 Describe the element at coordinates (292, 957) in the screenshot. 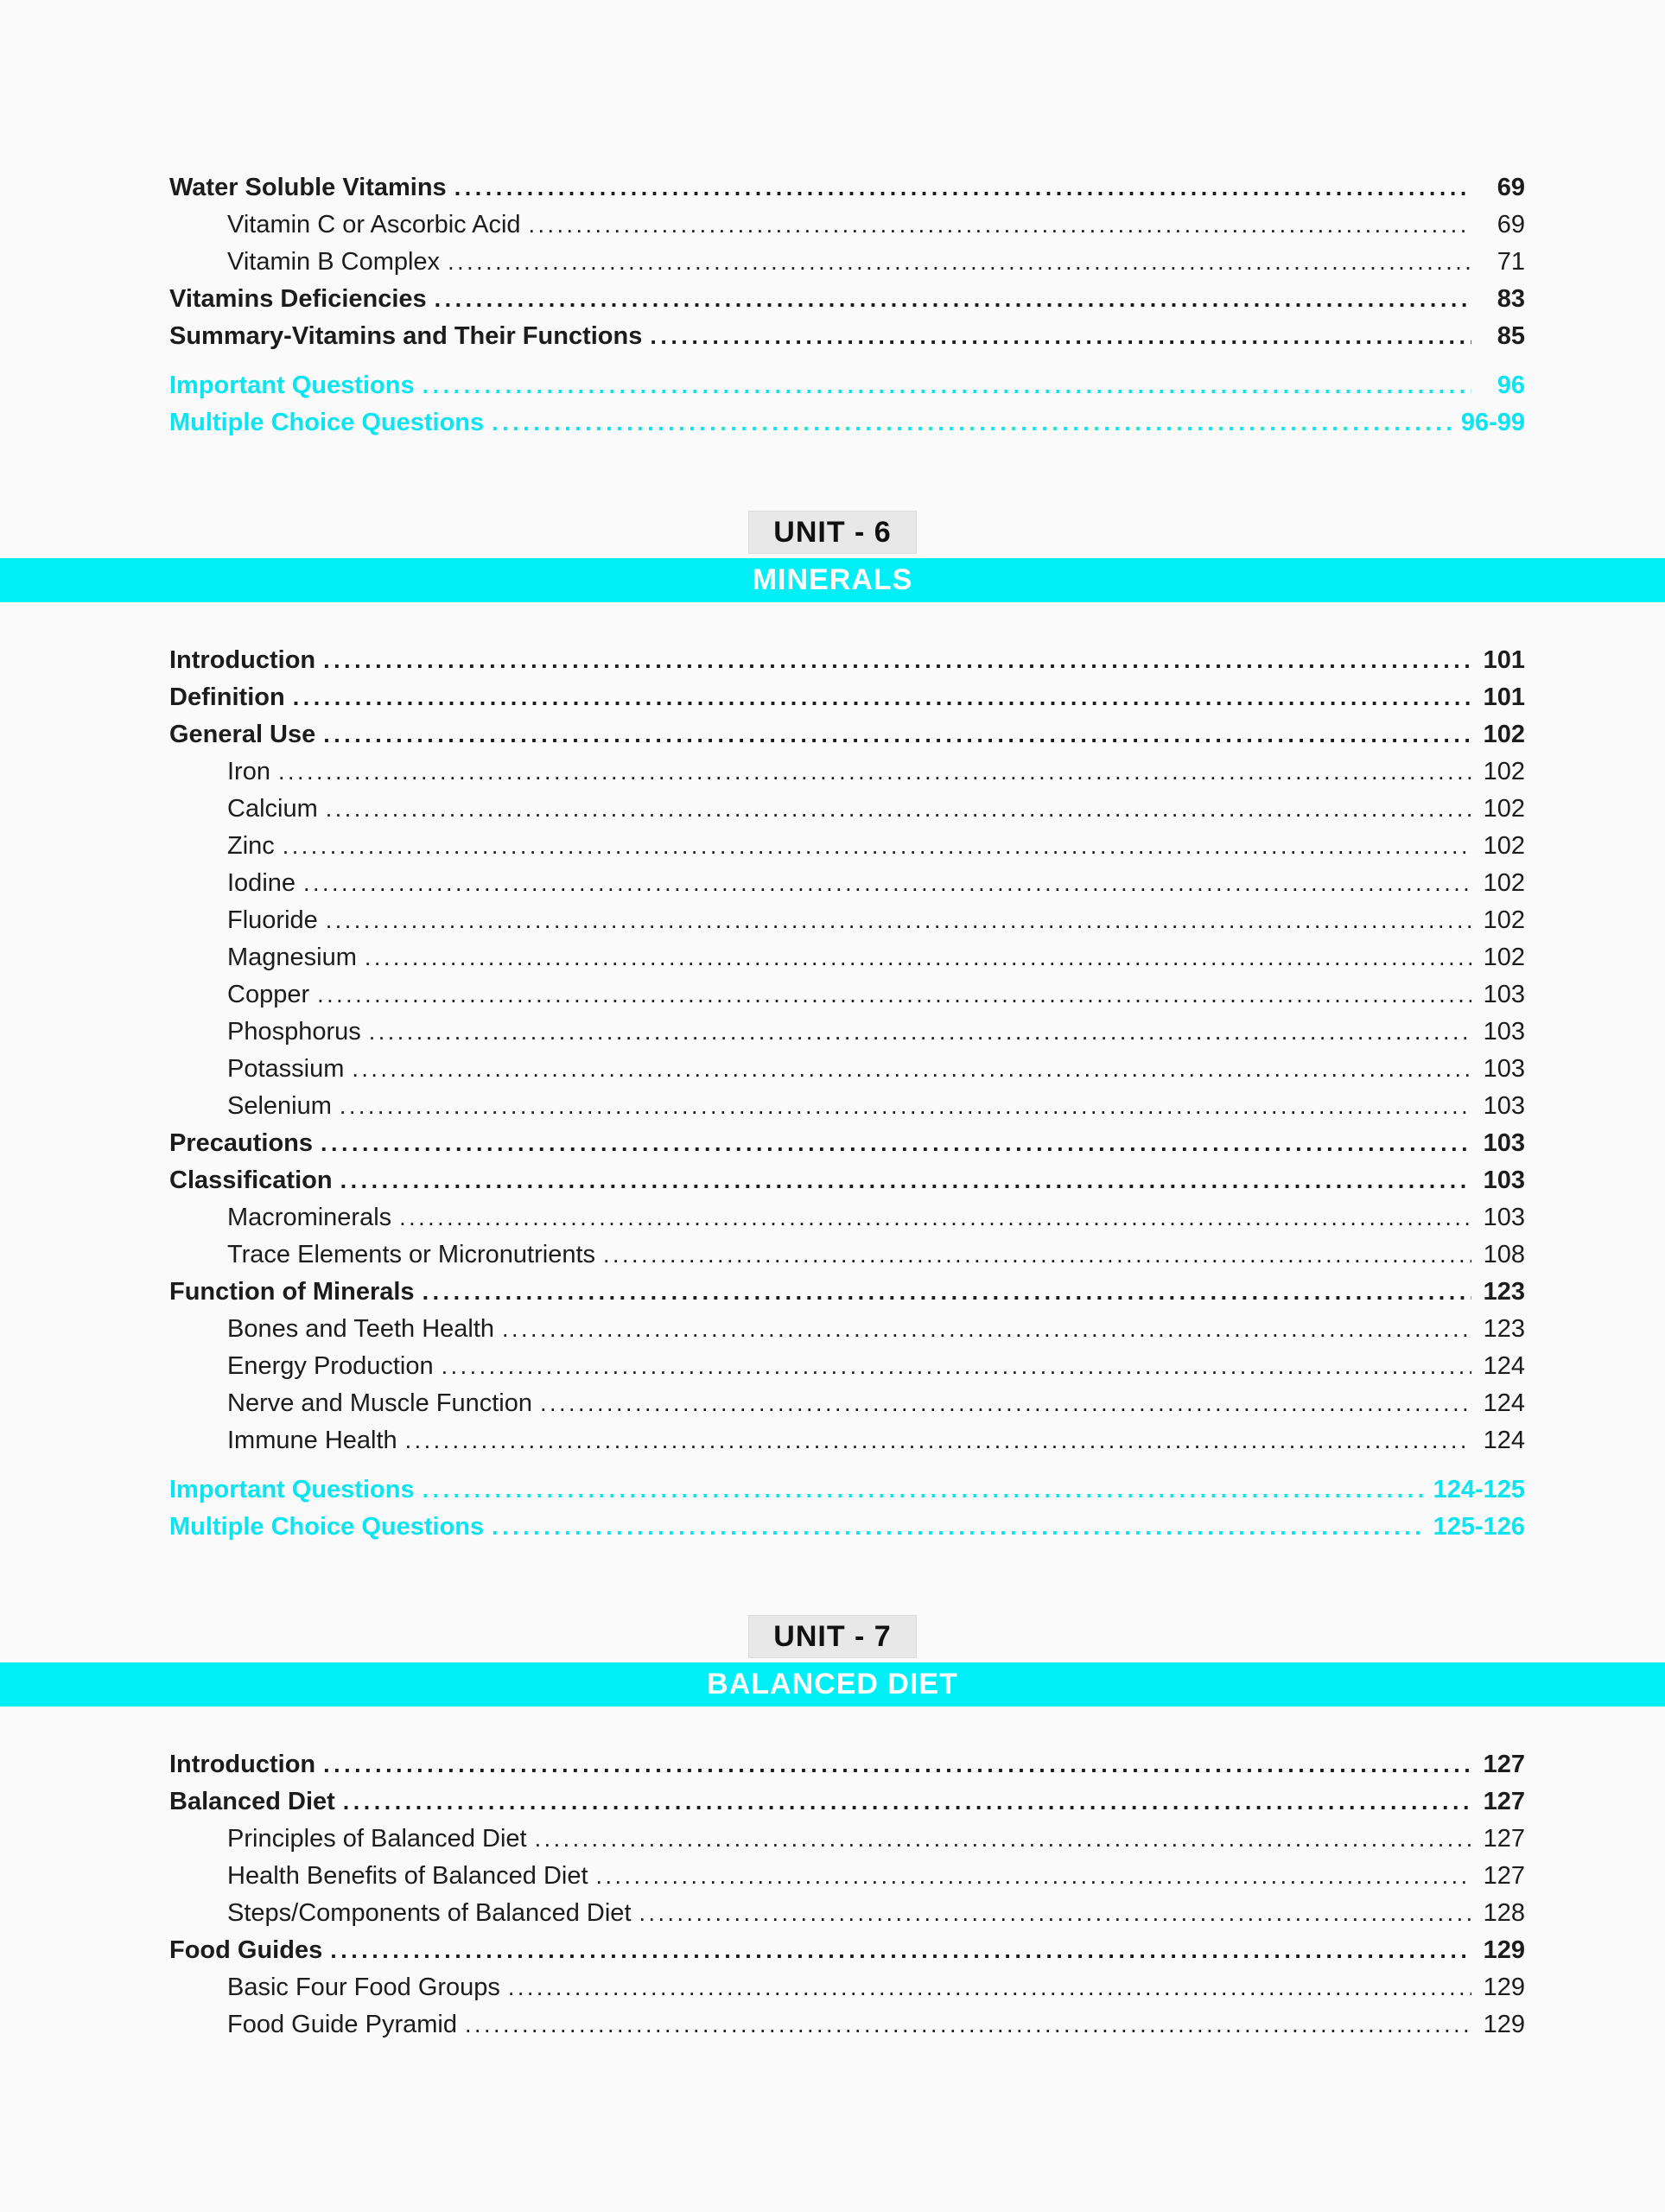

I see `toc-entry-label: Magnesium` at that location.